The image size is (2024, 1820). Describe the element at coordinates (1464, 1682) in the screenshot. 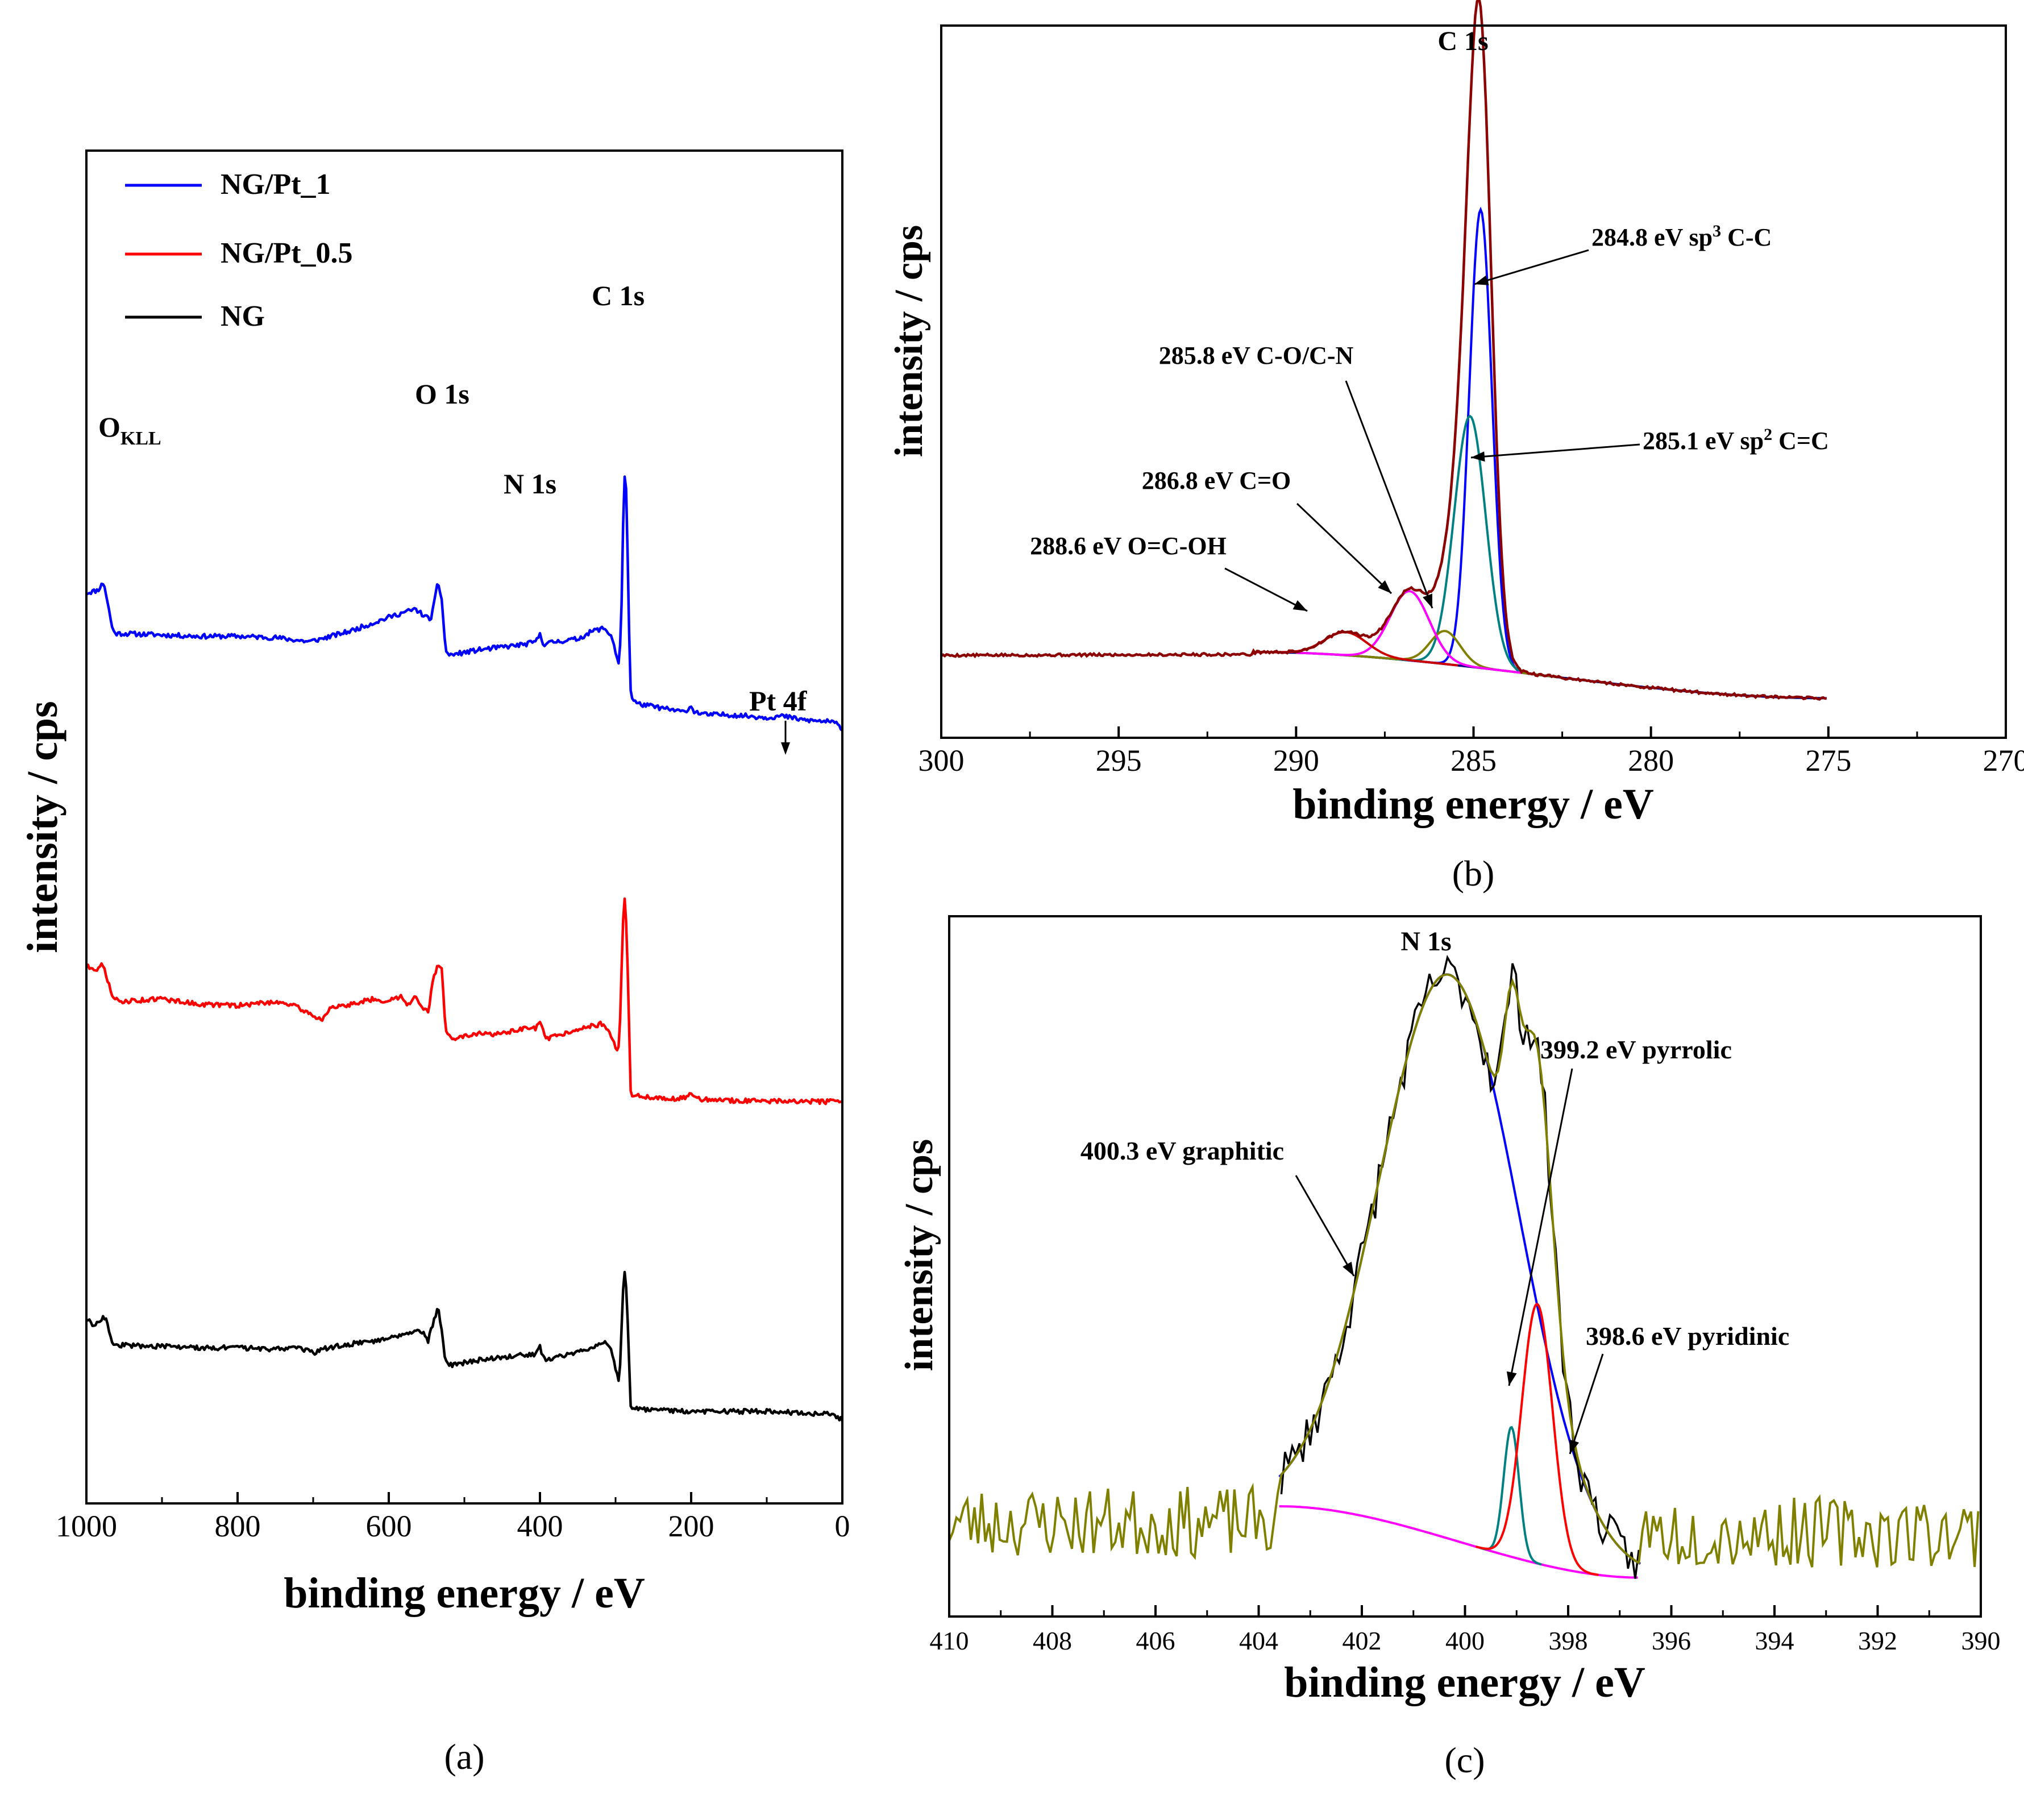

I see `panel-c-xlabel: binding energy / eV` at that location.